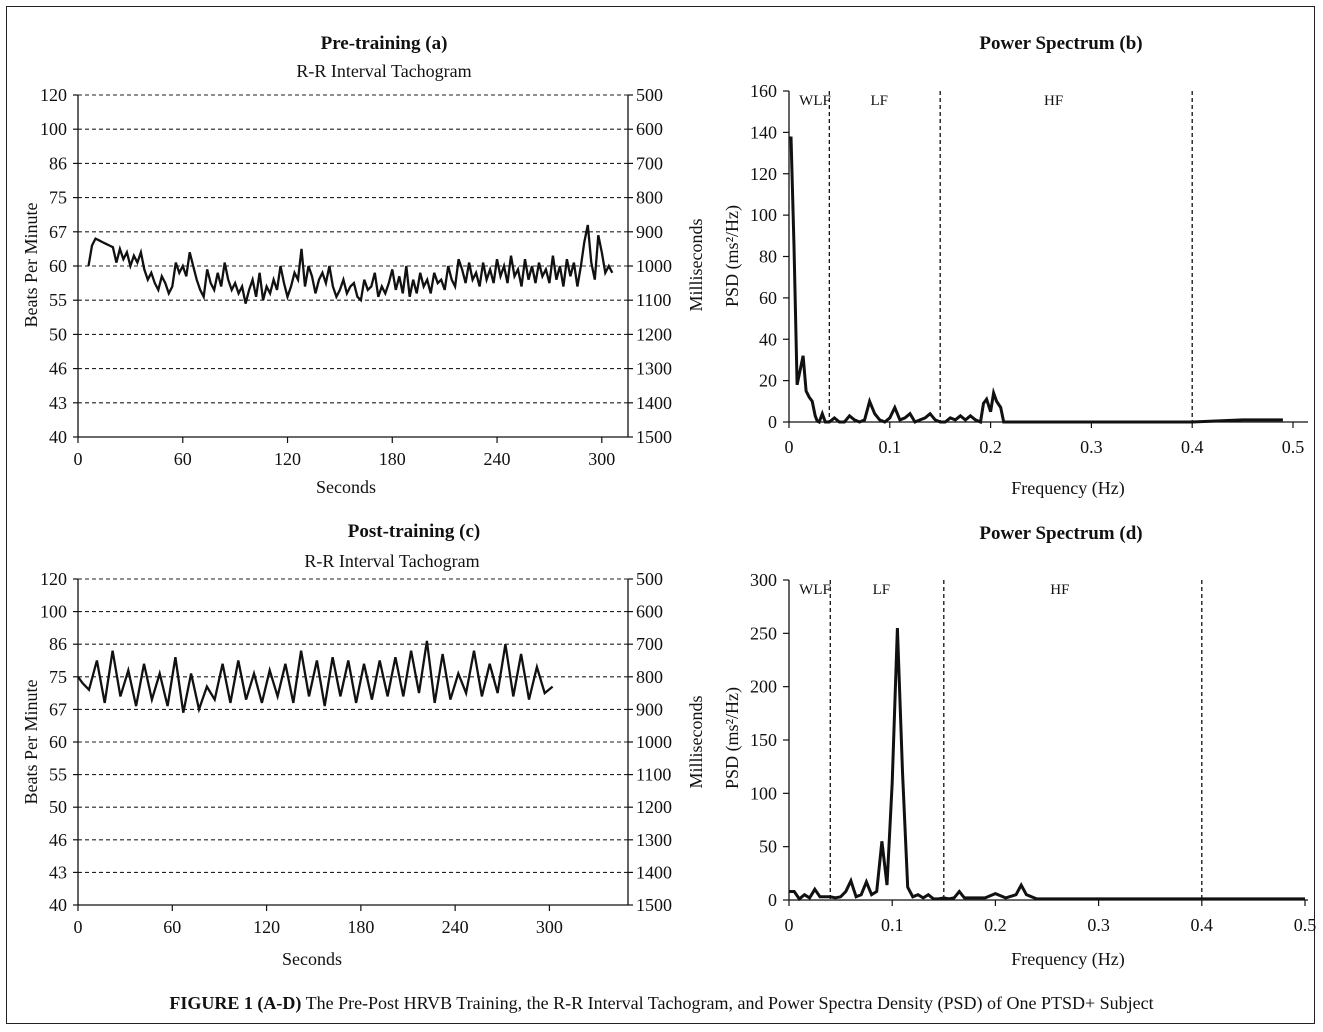 The height and width of the screenshot is (1032, 1323). Describe the element at coordinates (763, 633) in the screenshot. I see `panel-d-ytick-label: 250` at that location.